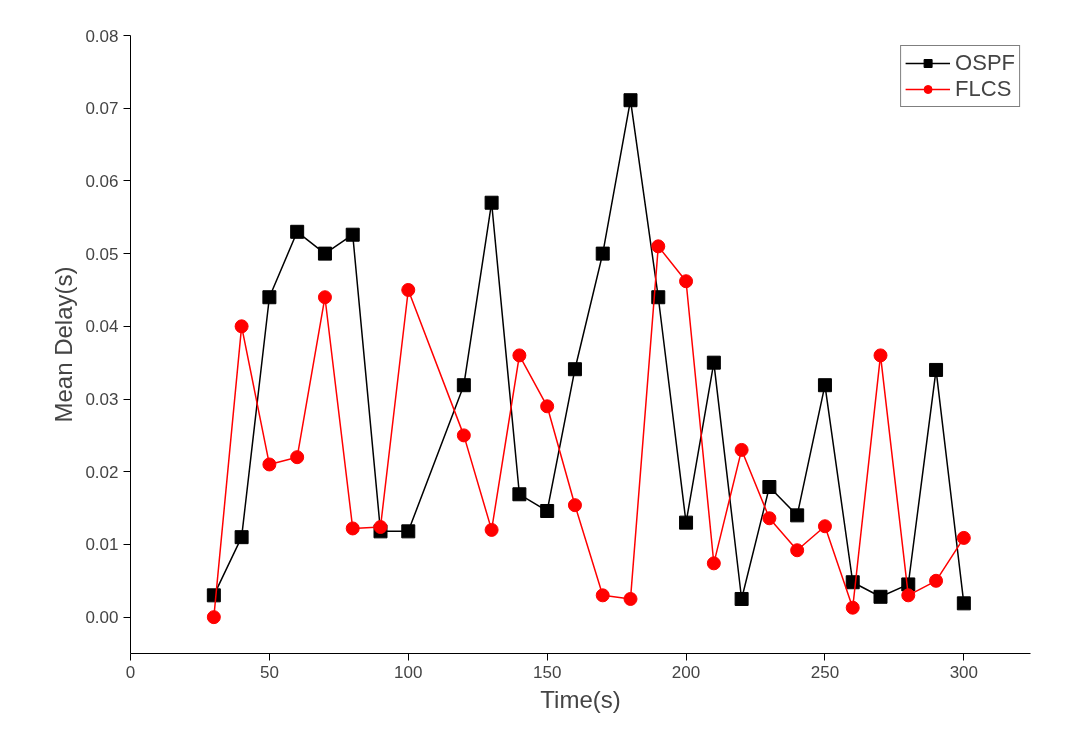 This screenshot has height=729, width=1067. Describe the element at coordinates (985, 63) in the screenshot. I see `legend-label: OSPF` at that location.